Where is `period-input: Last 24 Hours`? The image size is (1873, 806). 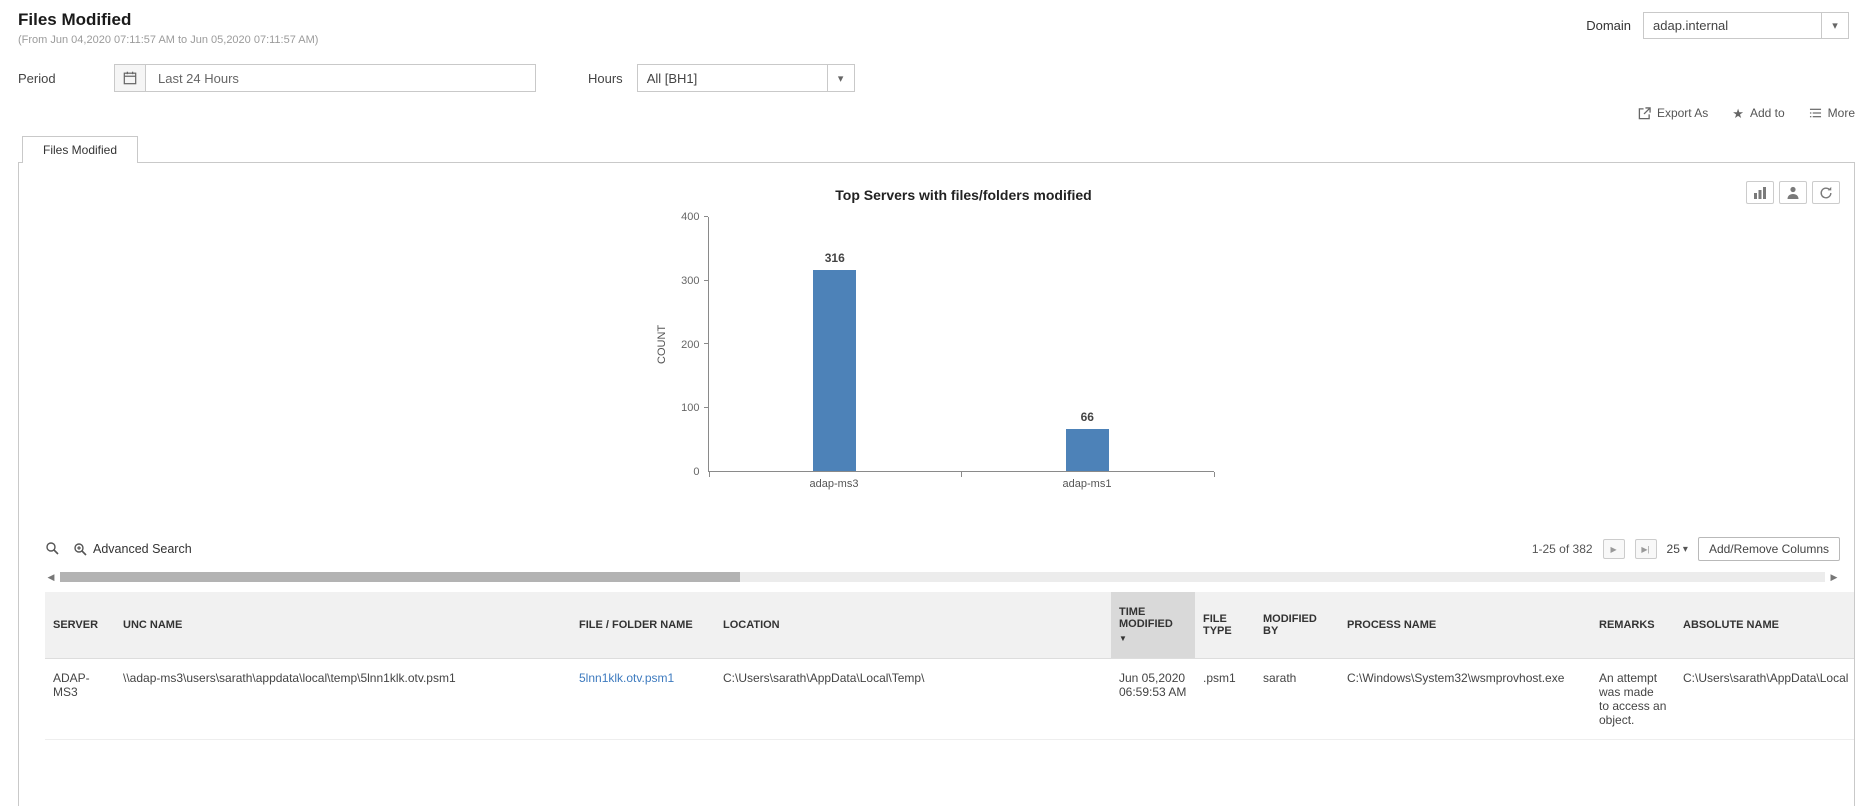
period-input: Last 24 Hours is located at coordinates (341, 78).